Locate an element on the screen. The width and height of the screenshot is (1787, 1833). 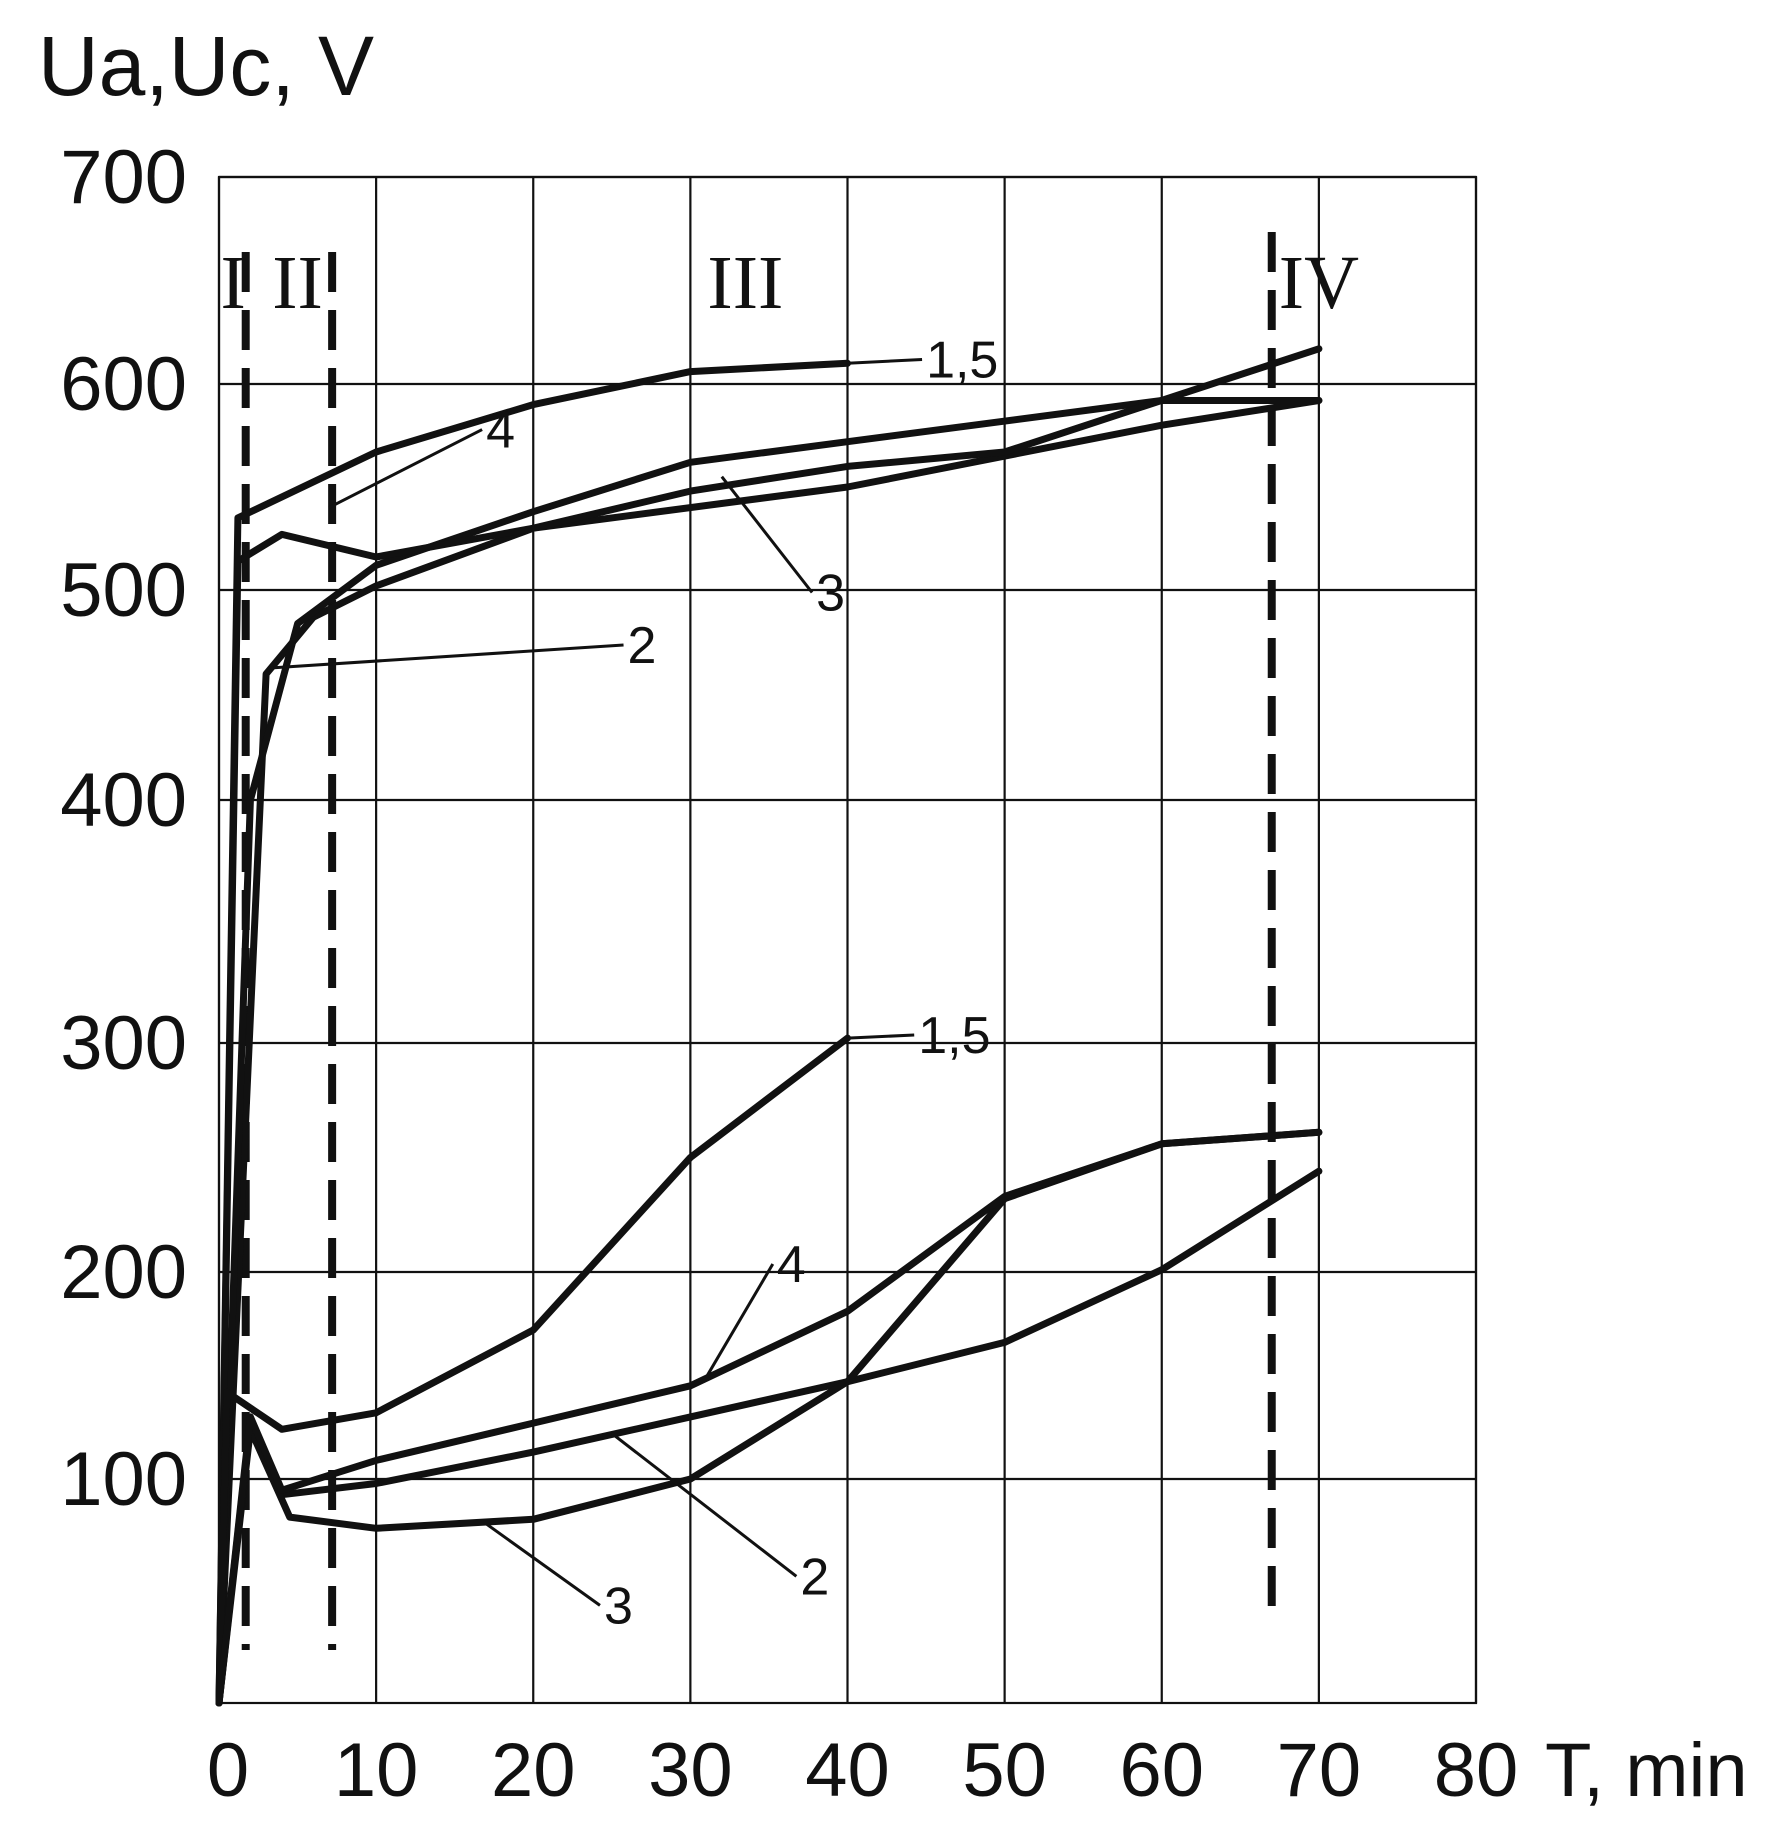
stage-label-I: I is located at coordinates (232, 283).